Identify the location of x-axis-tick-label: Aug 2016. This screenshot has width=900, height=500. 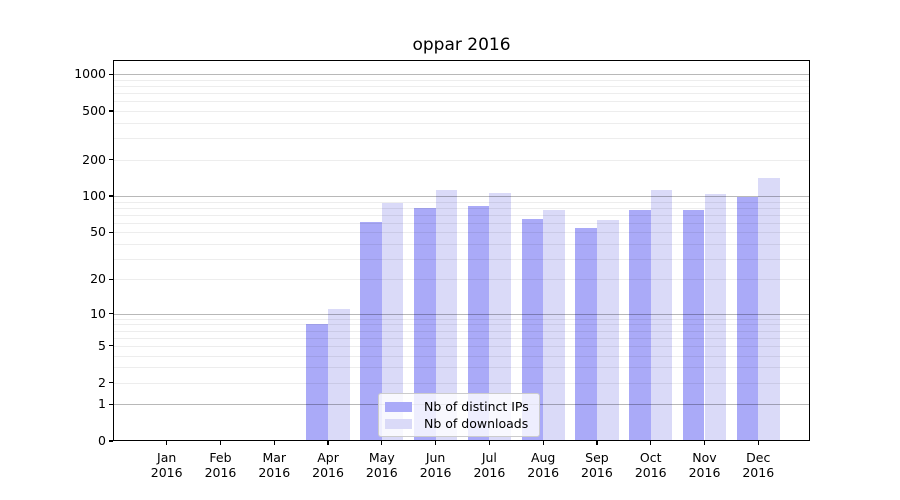
(543, 465).